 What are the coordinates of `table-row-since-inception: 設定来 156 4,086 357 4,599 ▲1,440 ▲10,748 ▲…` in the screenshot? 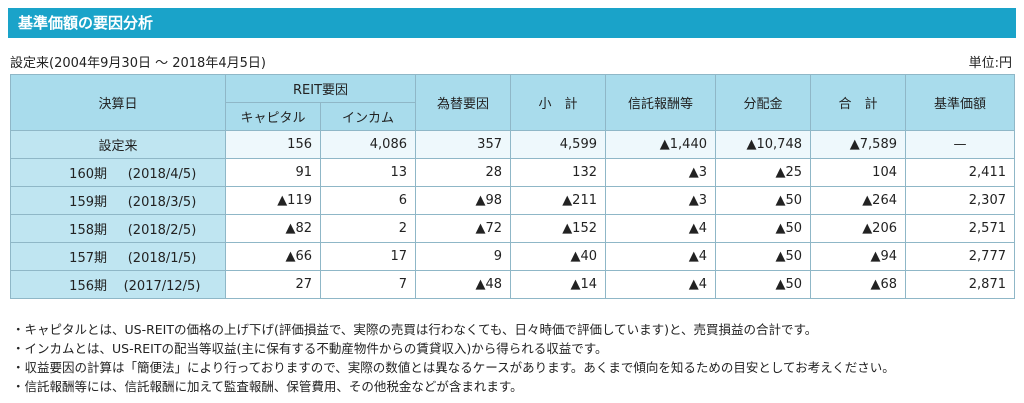 It's located at (512, 144).